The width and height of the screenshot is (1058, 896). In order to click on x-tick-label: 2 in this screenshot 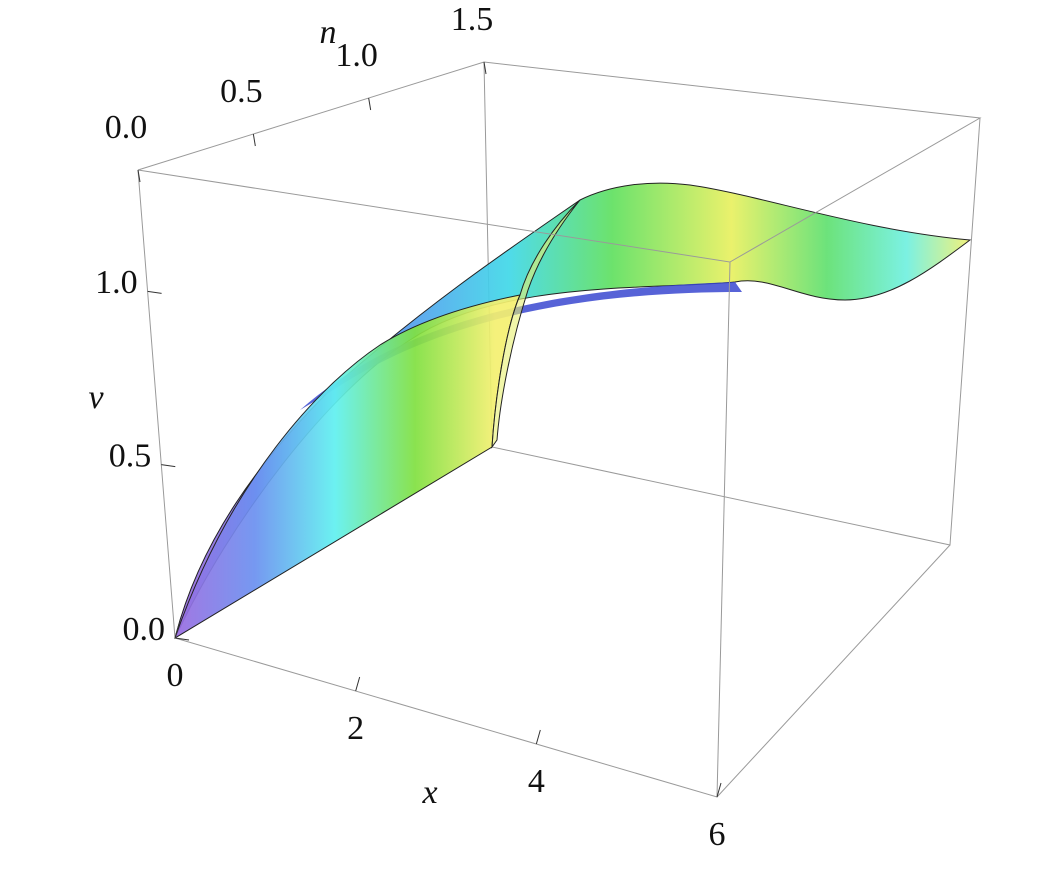, I will do `click(355, 728)`.